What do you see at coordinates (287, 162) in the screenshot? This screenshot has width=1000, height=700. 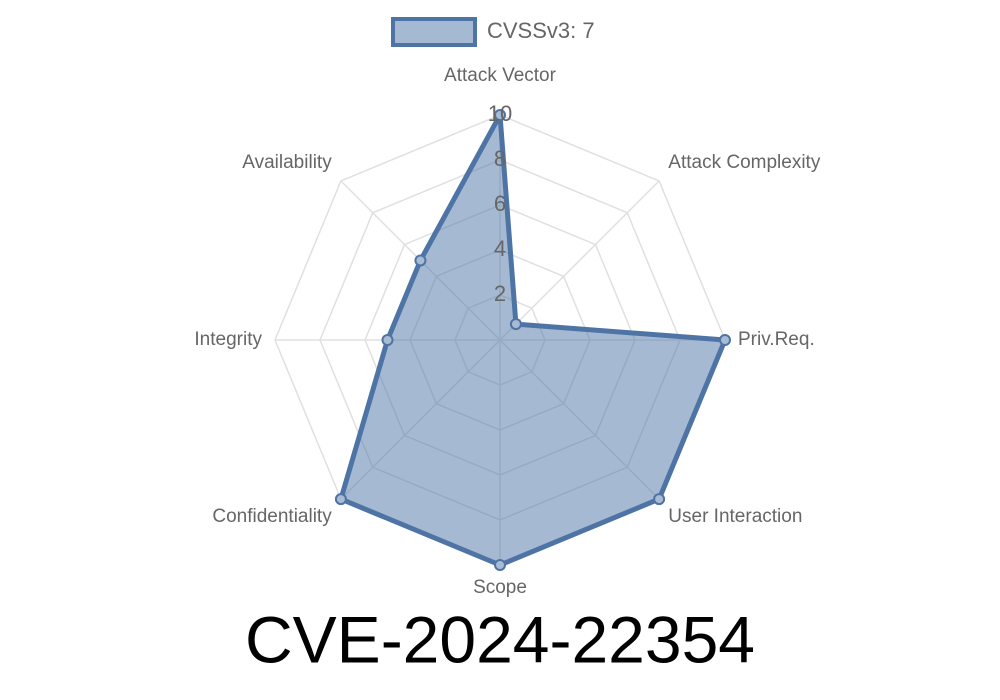 I see `axis-label: Availability` at bounding box center [287, 162].